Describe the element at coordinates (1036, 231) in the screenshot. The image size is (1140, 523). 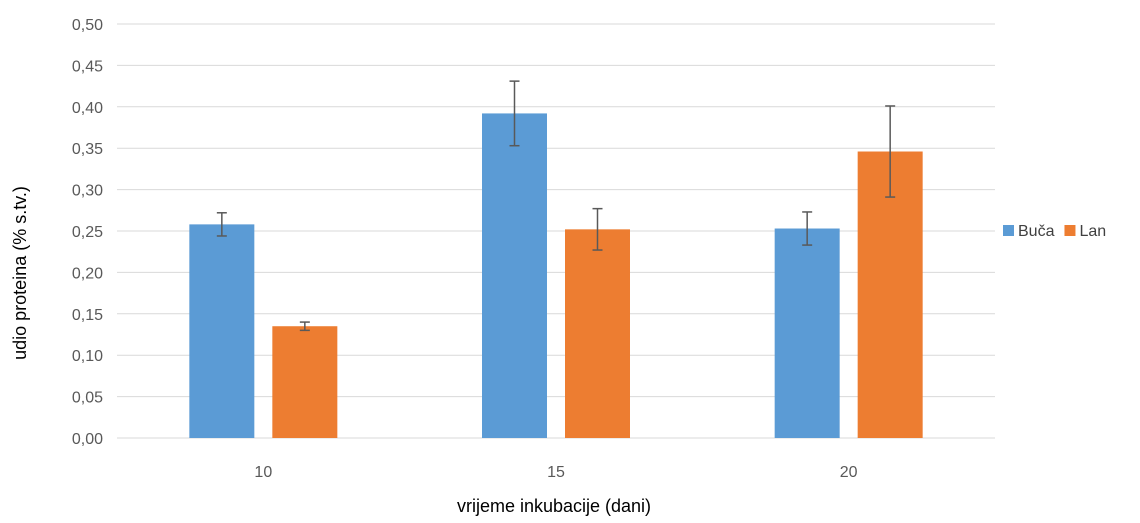
I see `legend-label: Buča` at that location.